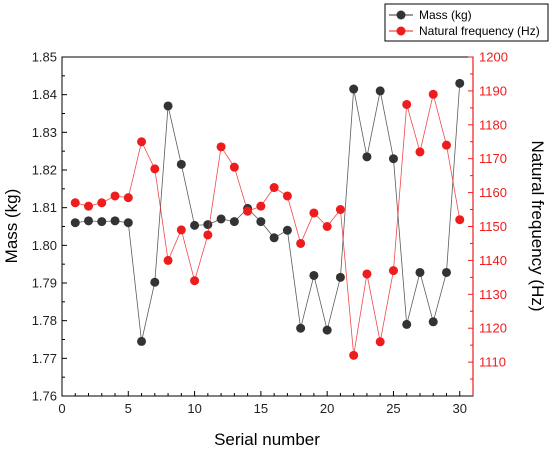 The width and height of the screenshot is (550, 454). Describe the element at coordinates (493, 294) in the screenshot. I see `y2-tick-label: 1130` at that location.